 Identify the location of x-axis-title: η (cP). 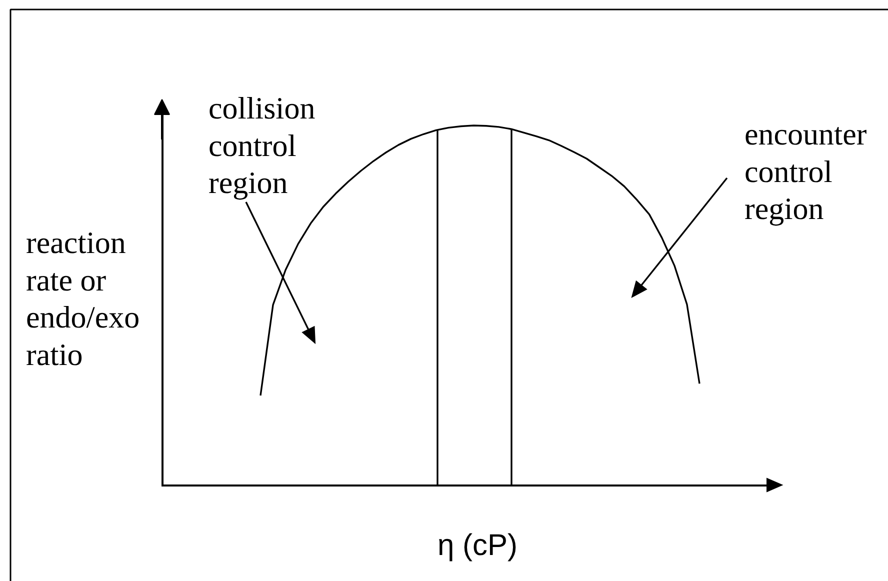
(477, 545).